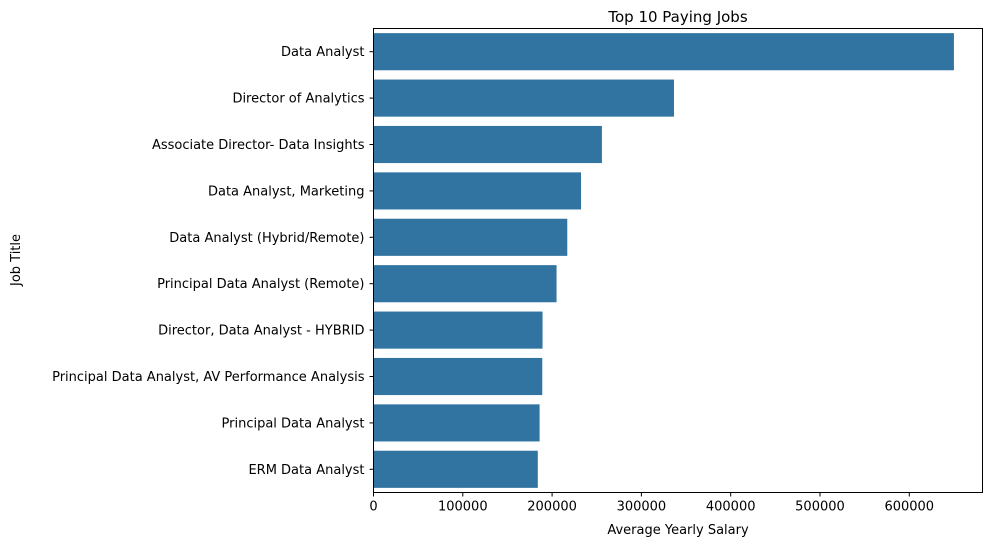  Describe the element at coordinates (678, 530) in the screenshot. I see `x-axis-label: Average Yearly Salary` at that location.